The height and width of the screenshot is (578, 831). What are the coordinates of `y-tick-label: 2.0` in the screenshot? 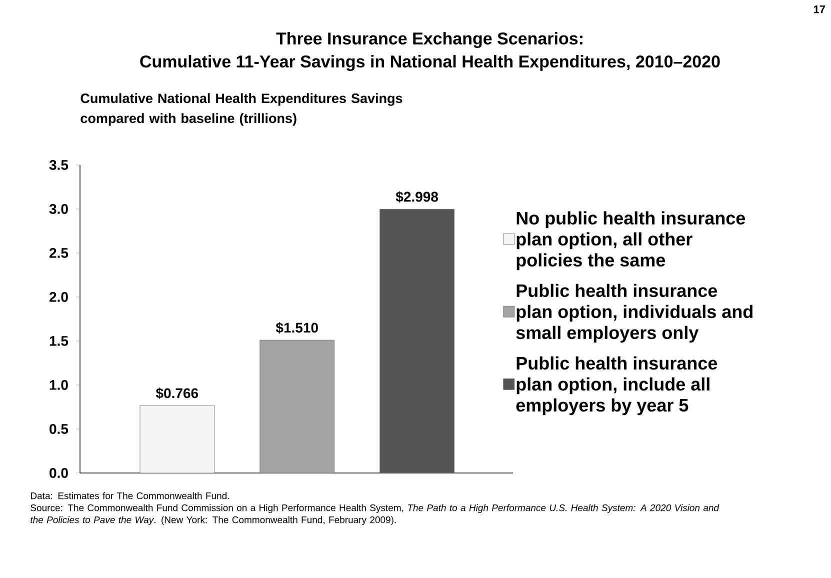 It's located at (58, 297).